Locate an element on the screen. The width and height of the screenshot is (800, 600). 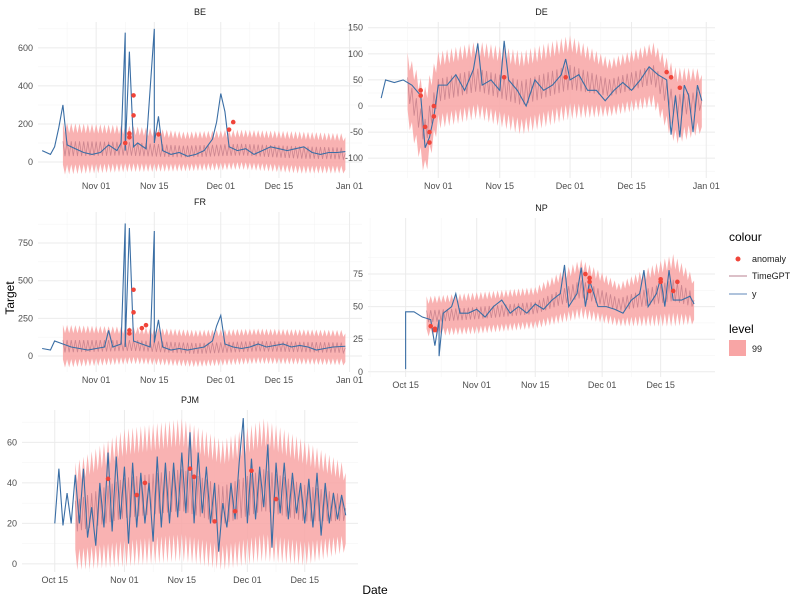
facet-title: PJM is located at coordinates (190, 400).